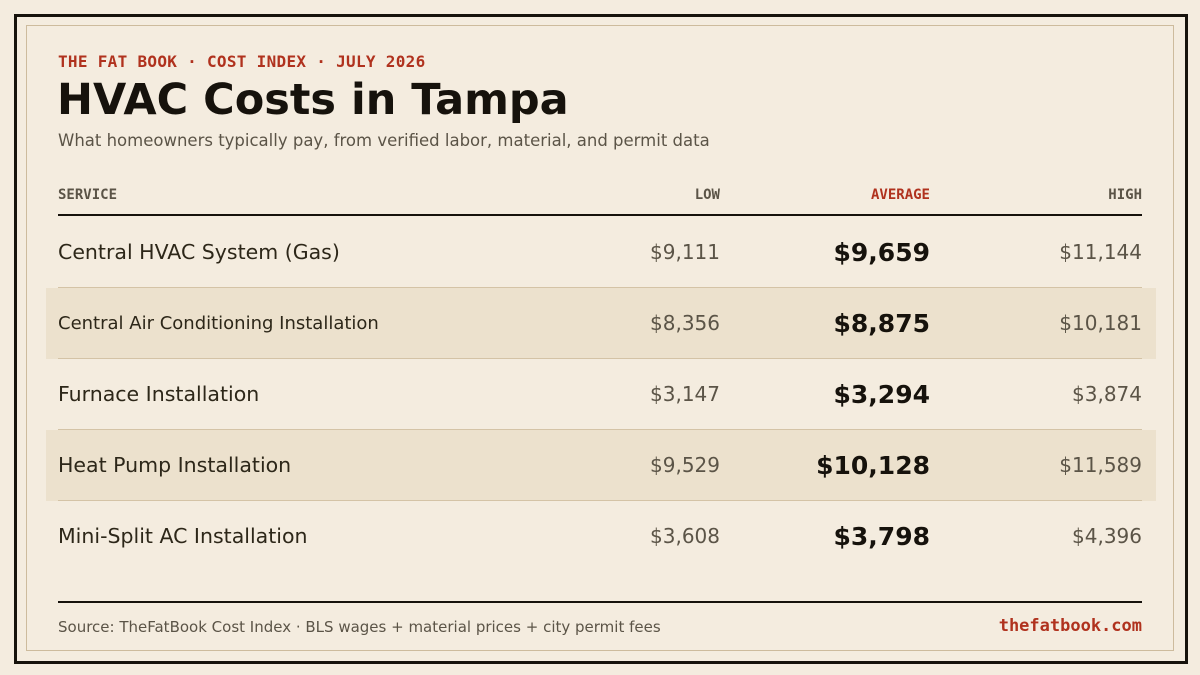 The image size is (1200, 675). Describe the element at coordinates (218, 323) in the screenshot. I see `service-name: Central Air Conditioning Installation` at that location.